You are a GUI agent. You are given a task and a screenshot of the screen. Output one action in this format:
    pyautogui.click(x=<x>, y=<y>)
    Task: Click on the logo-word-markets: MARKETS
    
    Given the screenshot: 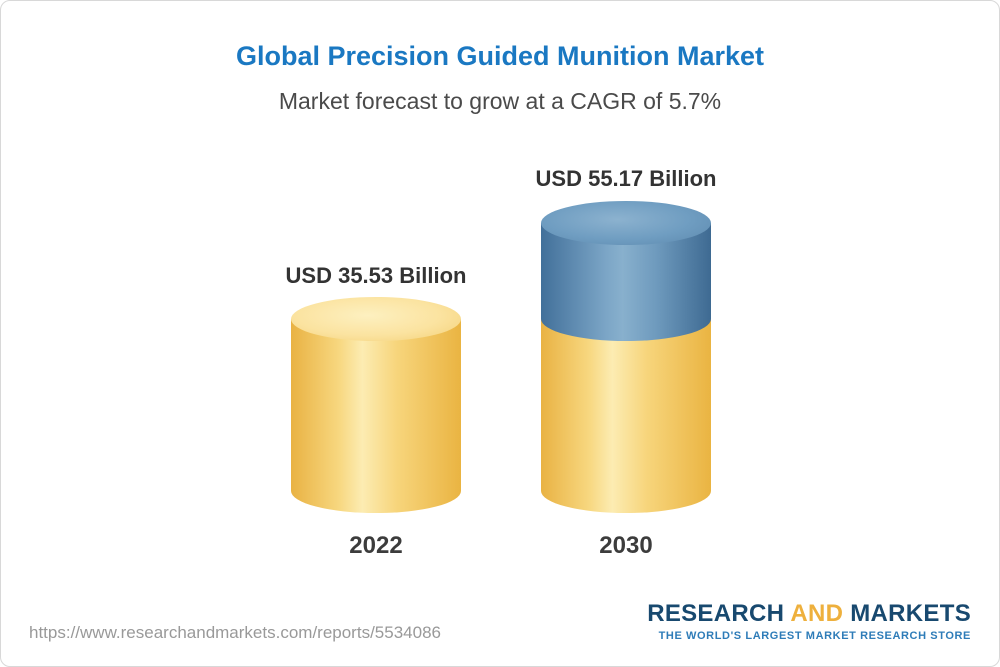 What is the action you would take?
    pyautogui.click(x=910, y=613)
    